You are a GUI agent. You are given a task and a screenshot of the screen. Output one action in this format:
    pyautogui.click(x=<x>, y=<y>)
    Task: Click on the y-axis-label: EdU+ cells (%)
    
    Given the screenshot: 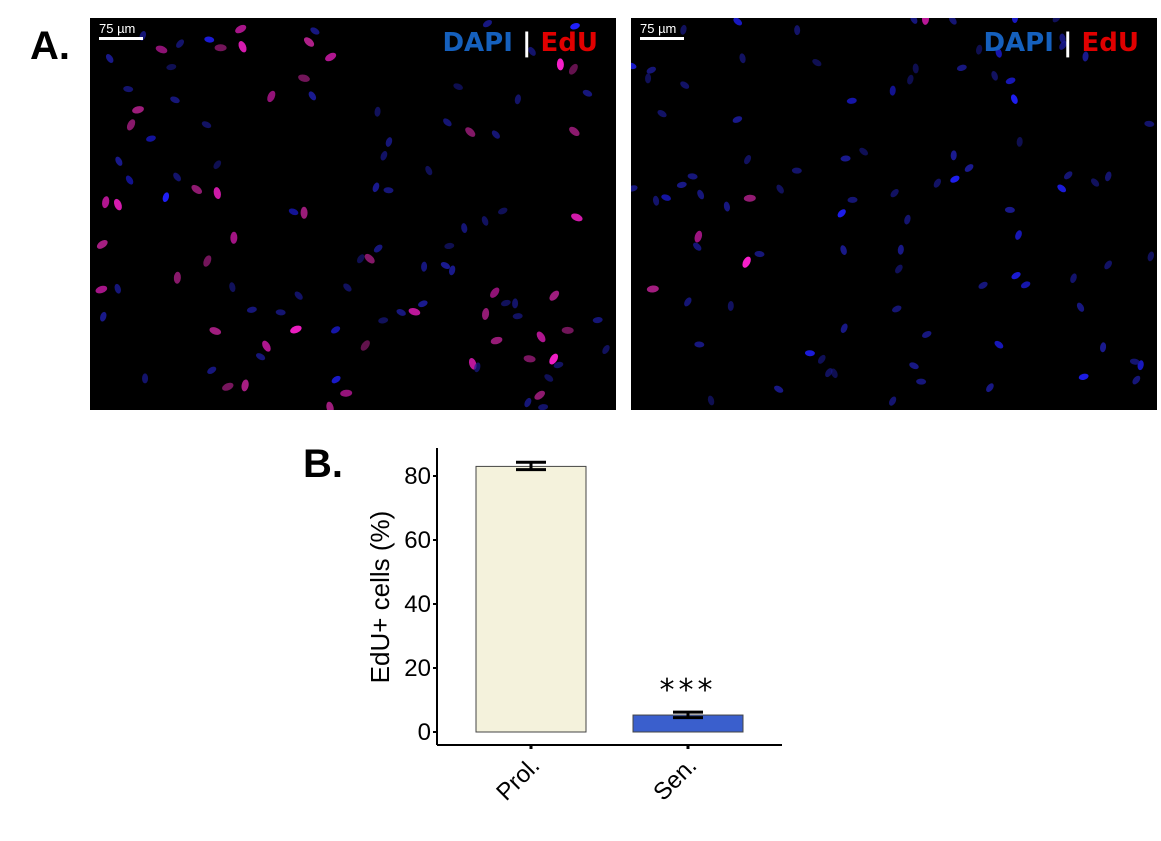 What is the action you would take?
    pyautogui.click(x=380, y=597)
    